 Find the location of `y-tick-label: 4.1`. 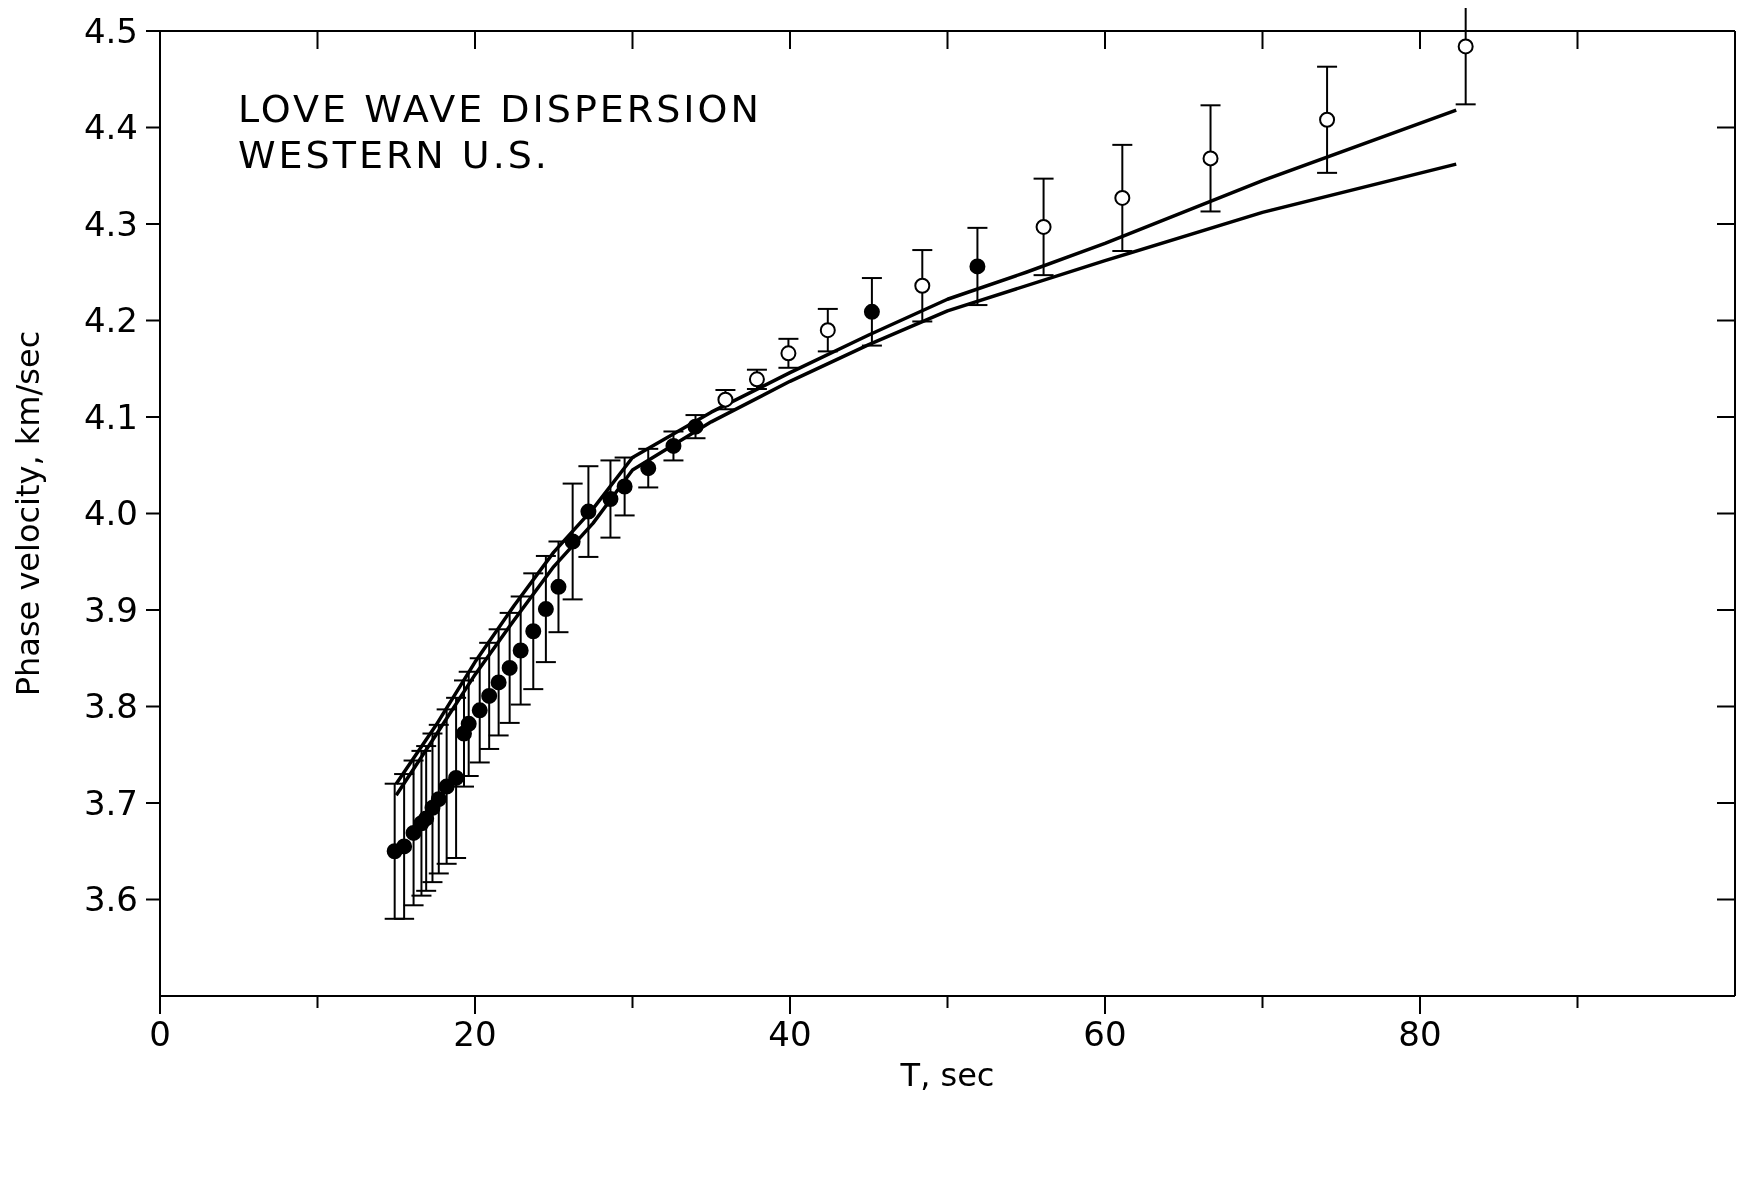

y-tick-label: 4.1 is located at coordinates (110, 416).